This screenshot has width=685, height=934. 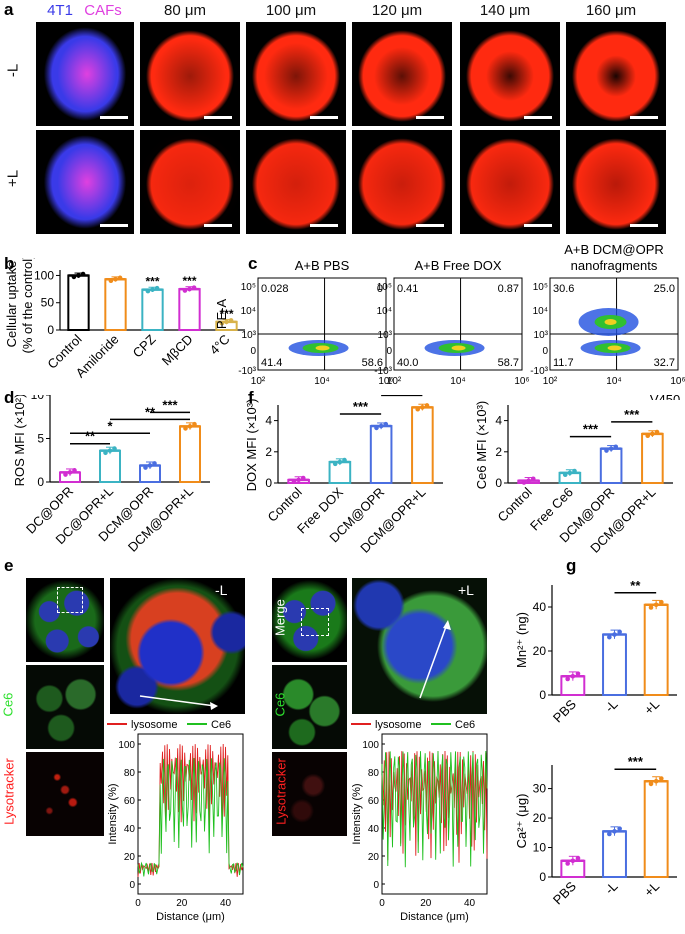 What do you see at coordinates (9, 263) in the screenshot?
I see `panel-b-letter: b` at bounding box center [9, 263].